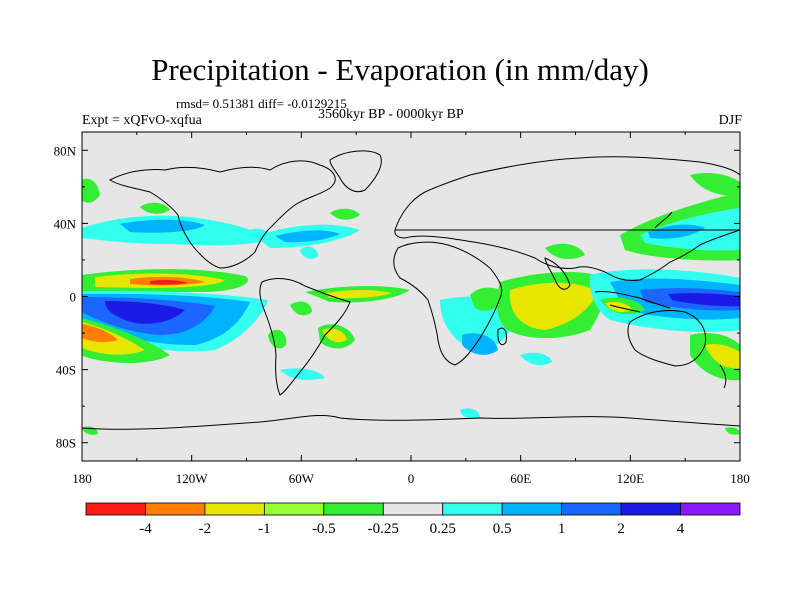 This screenshot has width=800, height=600. What do you see at coordinates (205, 529) in the screenshot?
I see `colorbar-label: -2` at bounding box center [205, 529].